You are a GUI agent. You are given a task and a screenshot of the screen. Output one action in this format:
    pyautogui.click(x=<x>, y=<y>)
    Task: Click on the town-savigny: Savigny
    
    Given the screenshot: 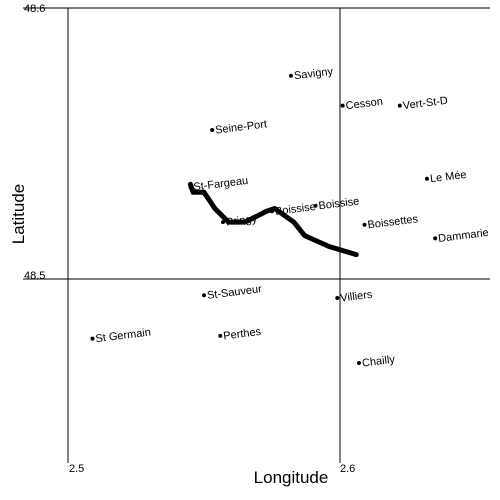 What is the action you would take?
    pyautogui.click(x=311, y=74)
    